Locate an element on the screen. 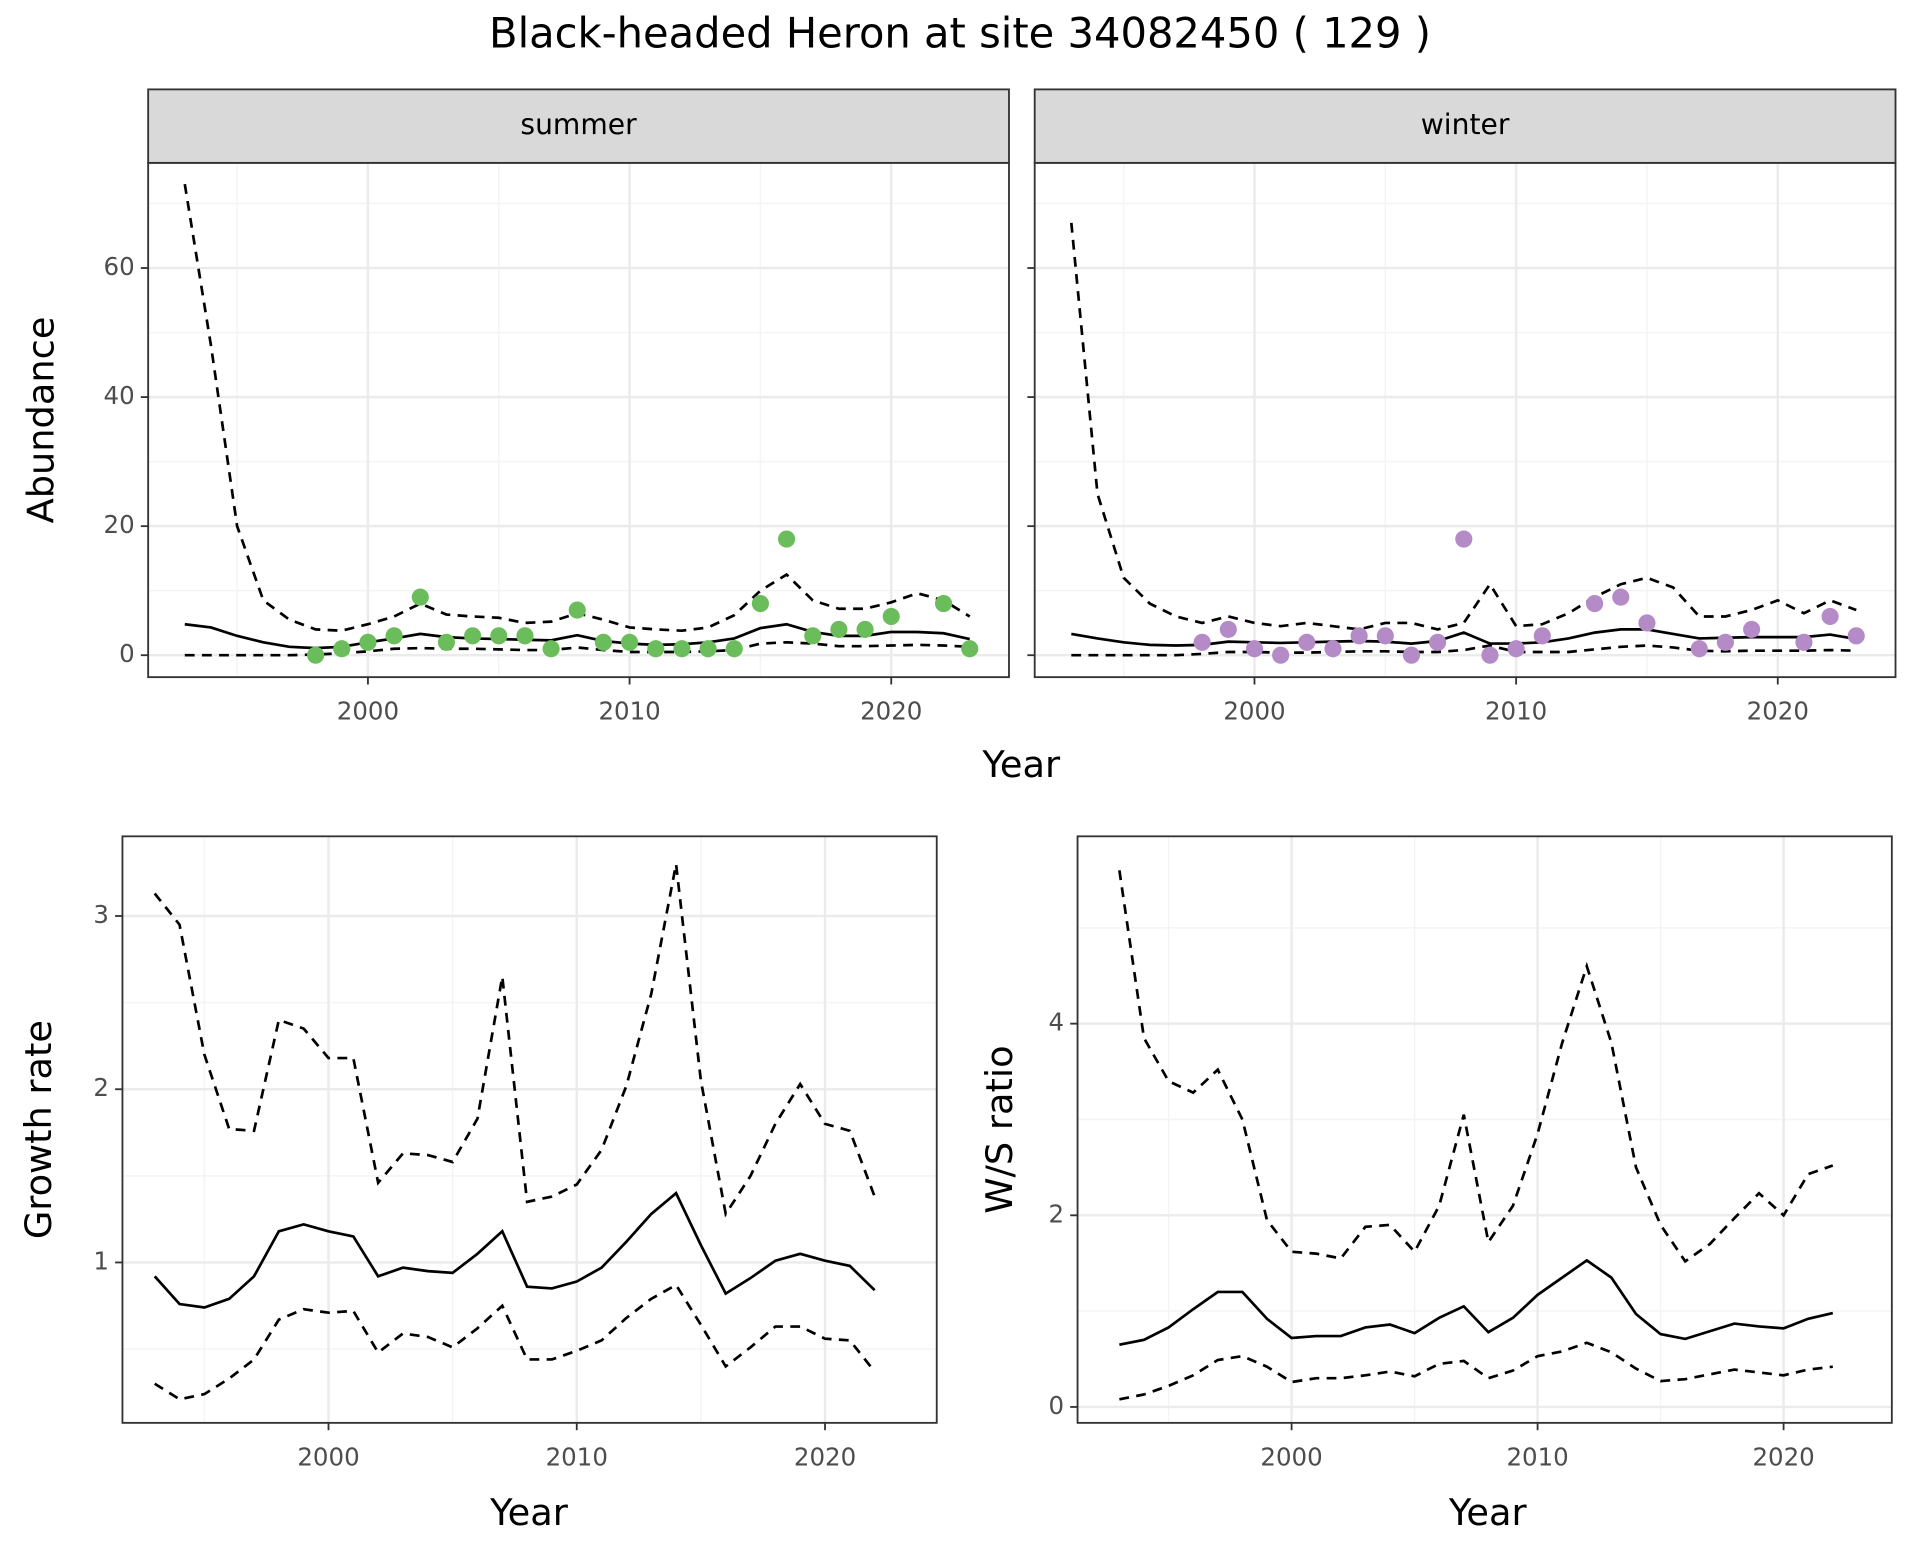 The image size is (1920, 1560). y-tick-label: 4 is located at coordinates (1057, 1022).